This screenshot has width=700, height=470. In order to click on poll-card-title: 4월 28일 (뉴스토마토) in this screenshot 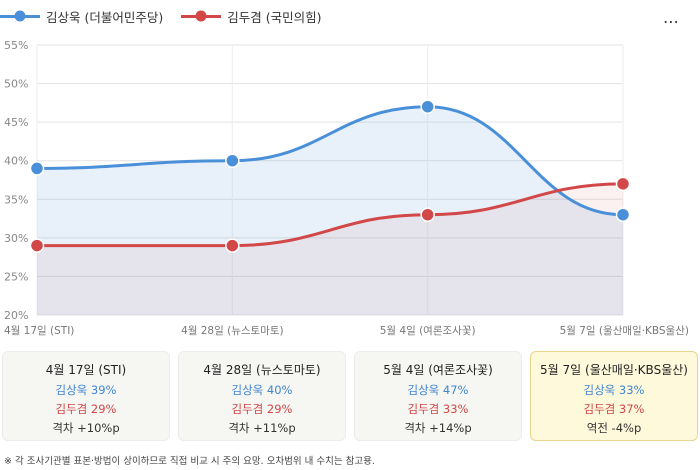, I will do `click(262, 370)`.